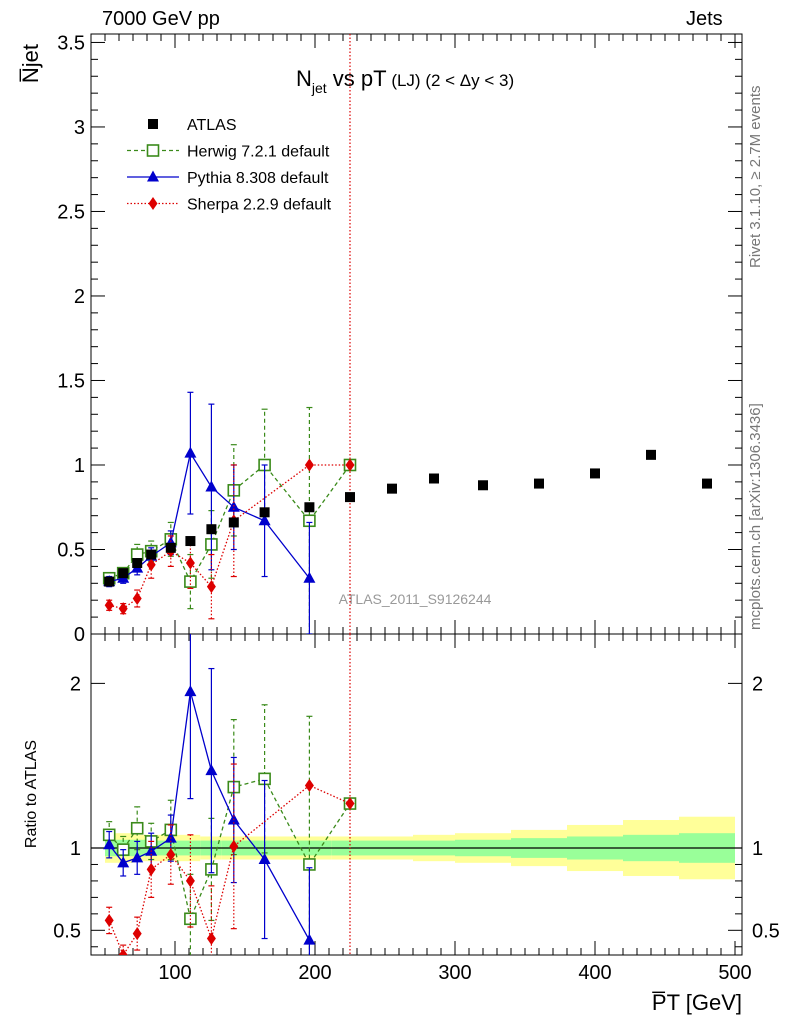 The image size is (786, 1024). I want to click on legend-entry-label: Pythia 8.308 default, so click(258, 178).